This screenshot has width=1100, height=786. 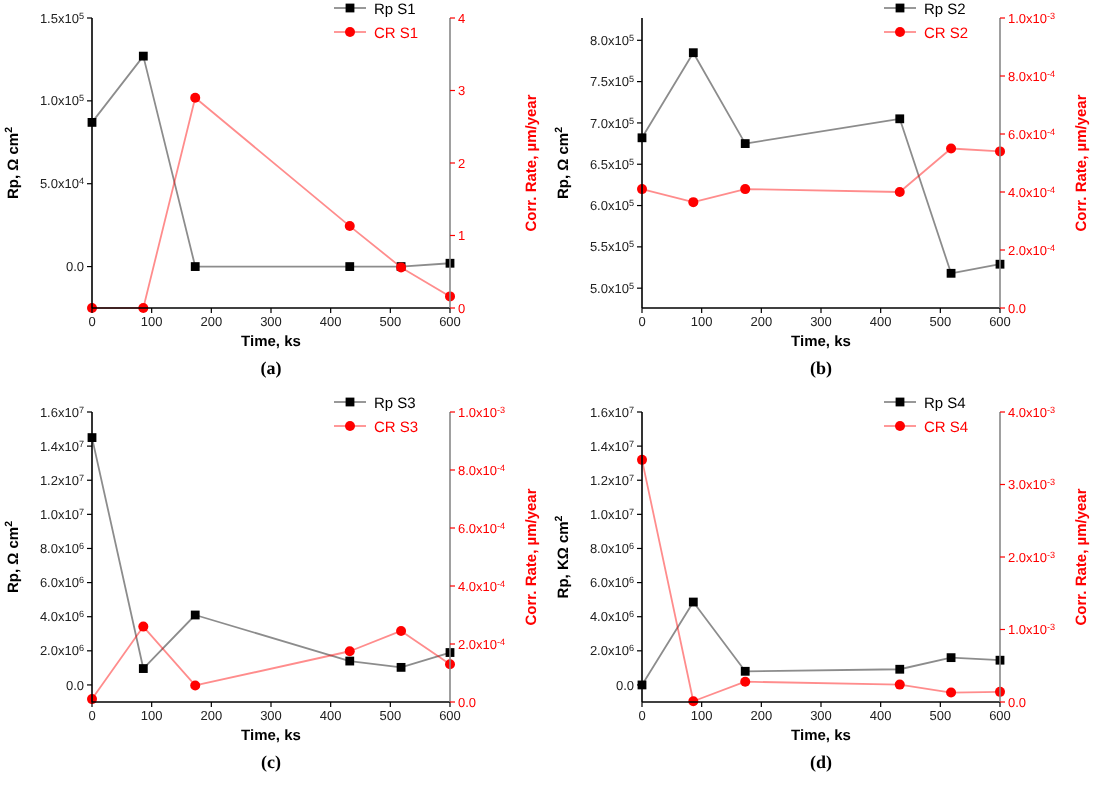 What do you see at coordinates (821, 368) in the screenshot?
I see `text: (b)` at bounding box center [821, 368].